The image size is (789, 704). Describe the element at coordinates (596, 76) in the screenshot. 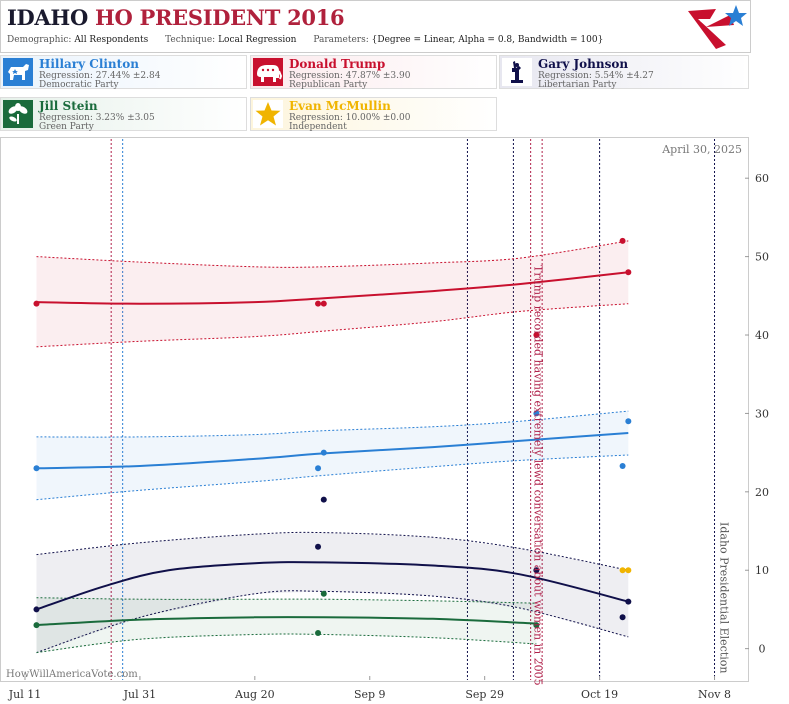

I see `candidate-regression: Regression: 5.54% ±4.27` at that location.